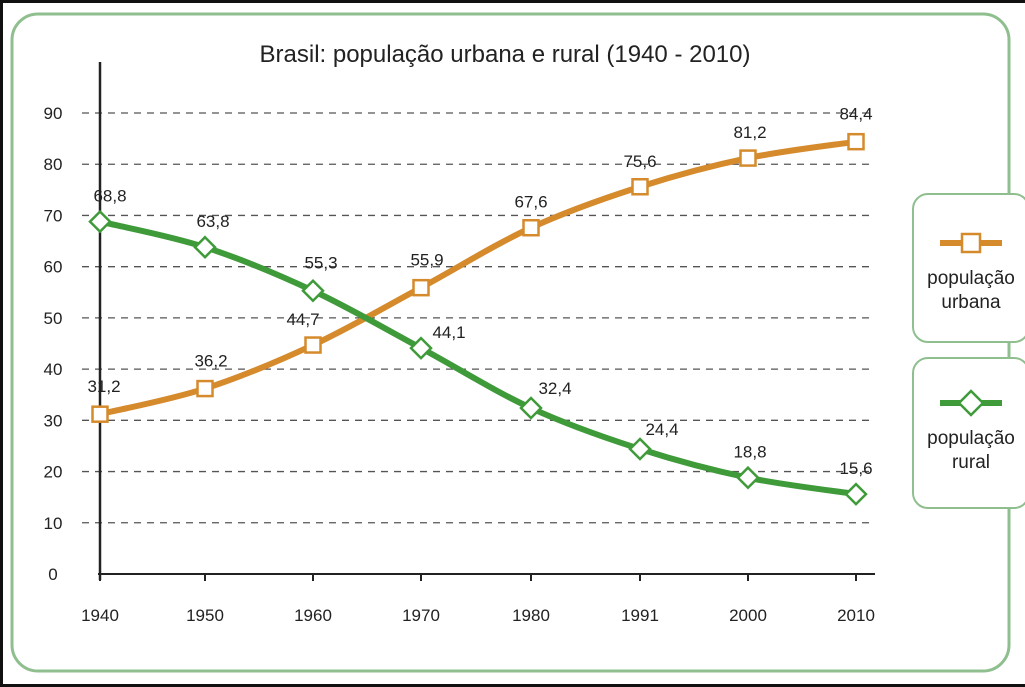 The image size is (1025, 687). I want to click on legend-rural-label-1: população, so click(969, 439).